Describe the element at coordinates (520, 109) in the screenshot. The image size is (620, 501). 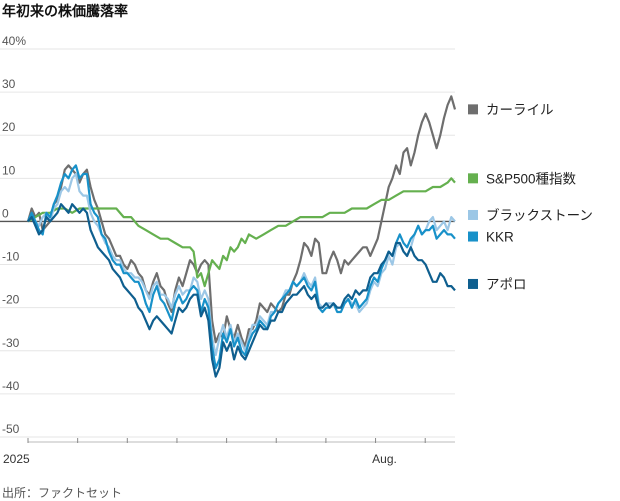
I see `legend-label: カーライル` at that location.